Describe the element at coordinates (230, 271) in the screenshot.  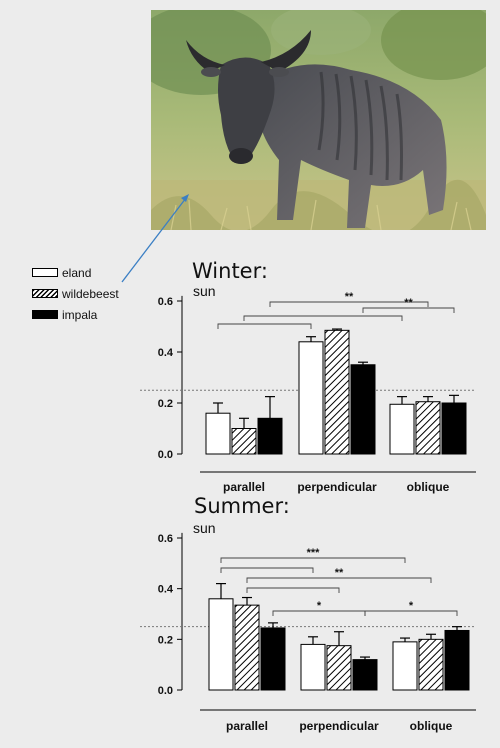
I see `winter-title: Winter:` at that location.